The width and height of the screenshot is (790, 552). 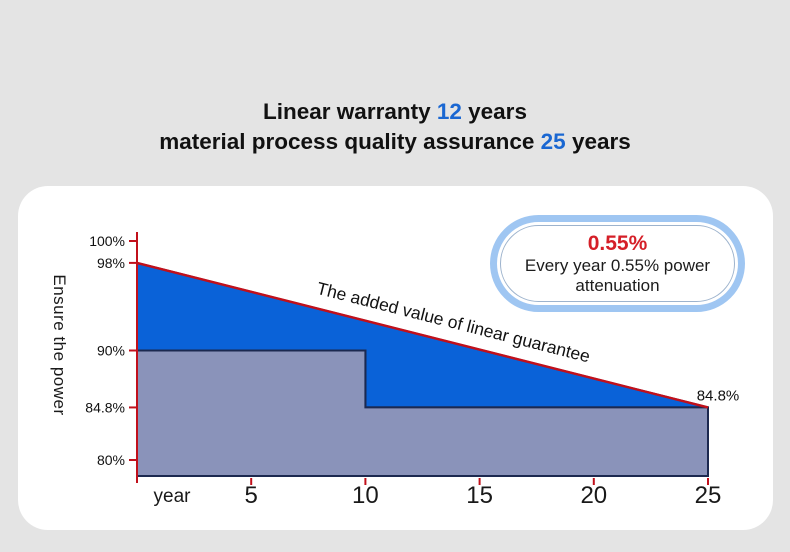 I want to click on title-number: 25, so click(x=553, y=141).